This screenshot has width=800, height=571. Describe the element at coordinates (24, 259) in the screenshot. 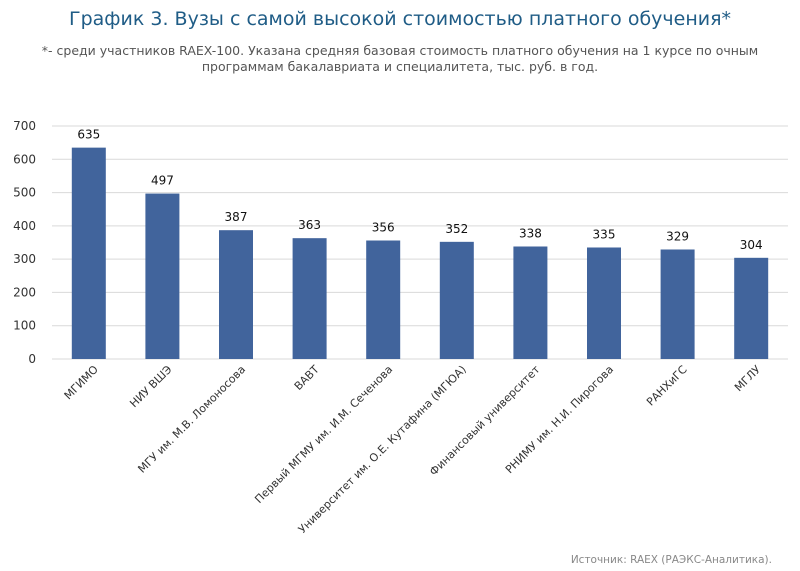

I see `y-tick-label: 300` at that location.